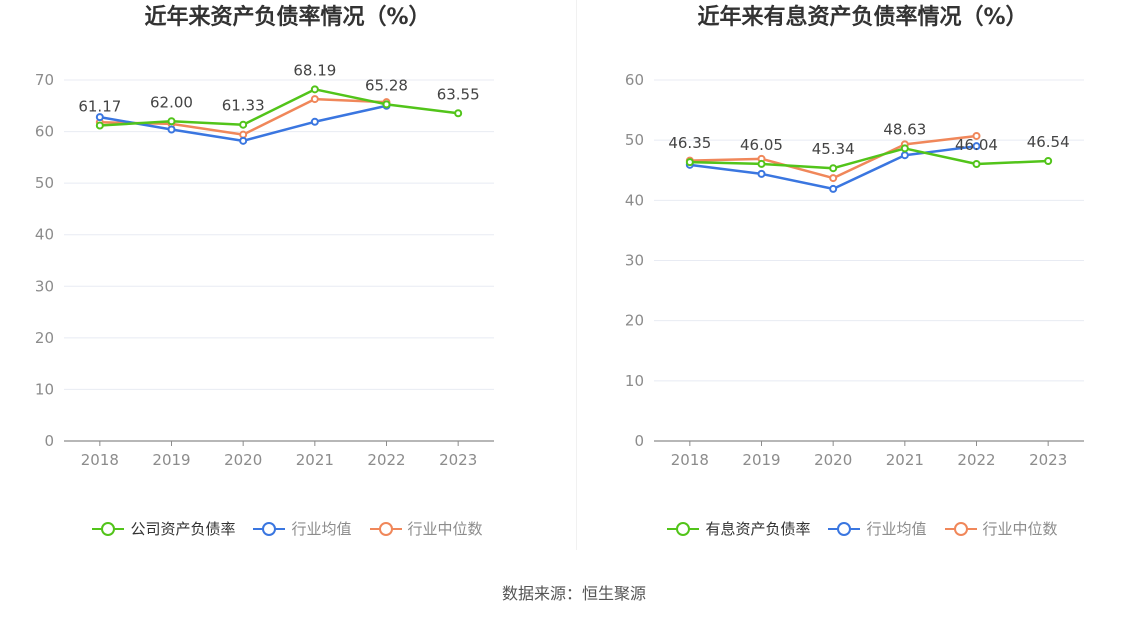 The width and height of the screenshot is (1148, 619). What do you see at coordinates (573, 593) in the screenshot?
I see `data-source-note: 数据来源：恒生聚源` at bounding box center [573, 593].